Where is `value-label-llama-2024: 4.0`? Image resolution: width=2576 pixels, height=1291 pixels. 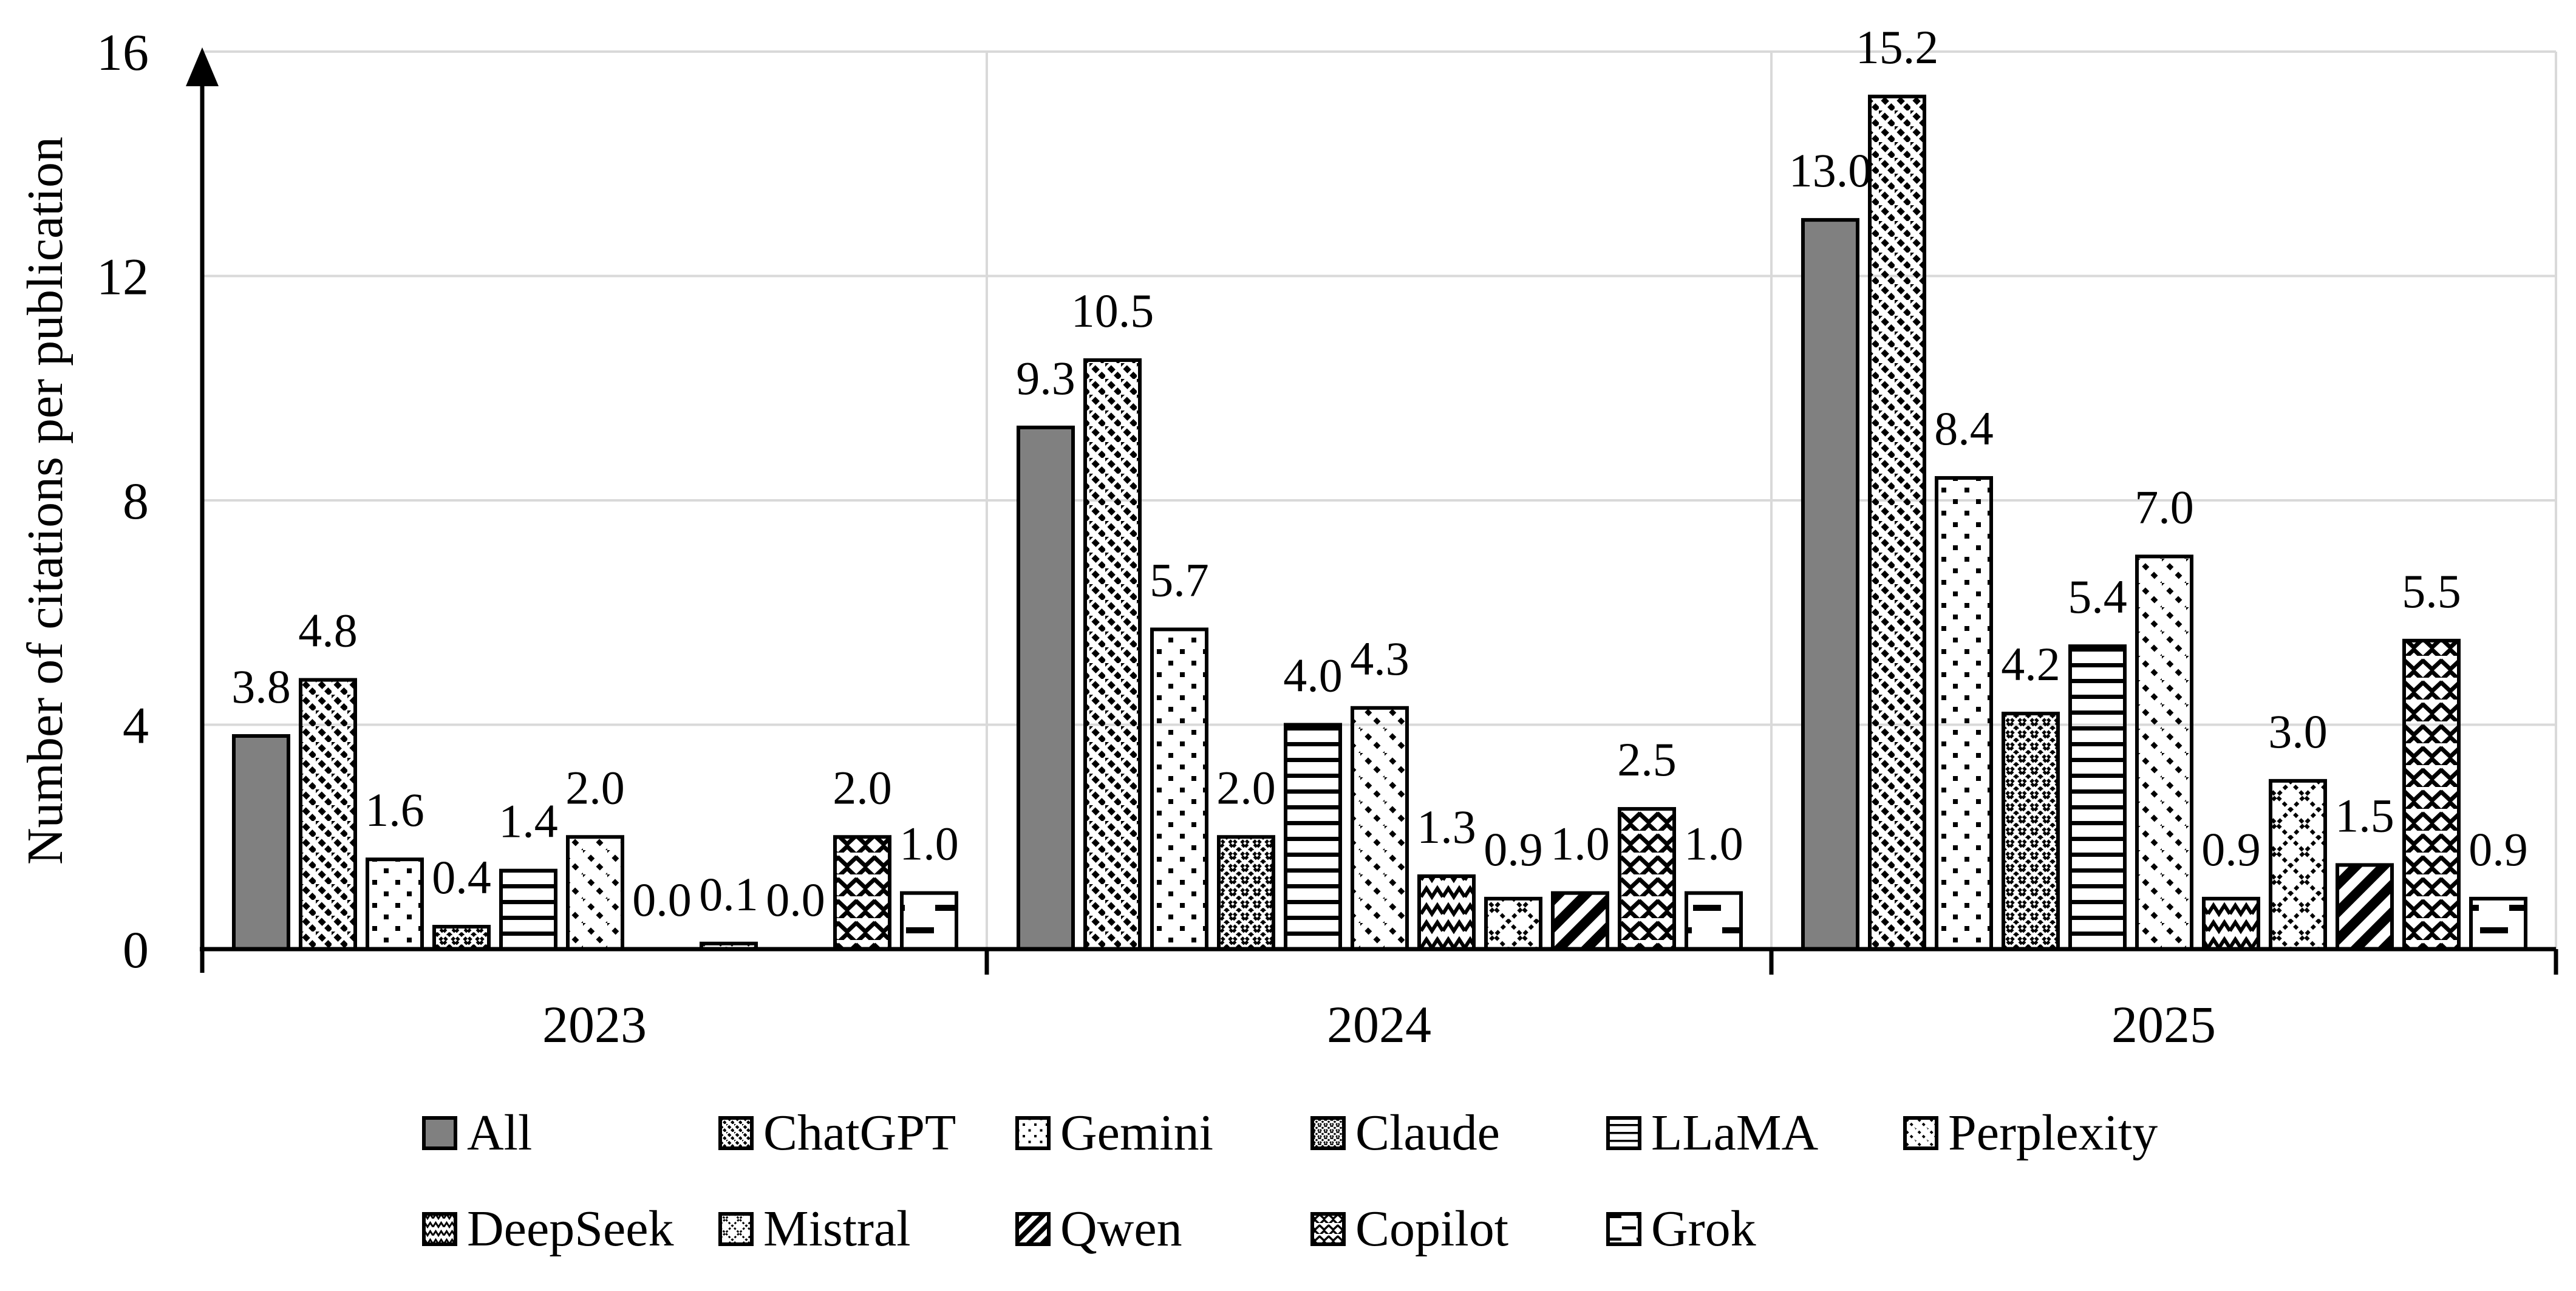
value-label-llama-2024: 4.0 is located at coordinates (1313, 675).